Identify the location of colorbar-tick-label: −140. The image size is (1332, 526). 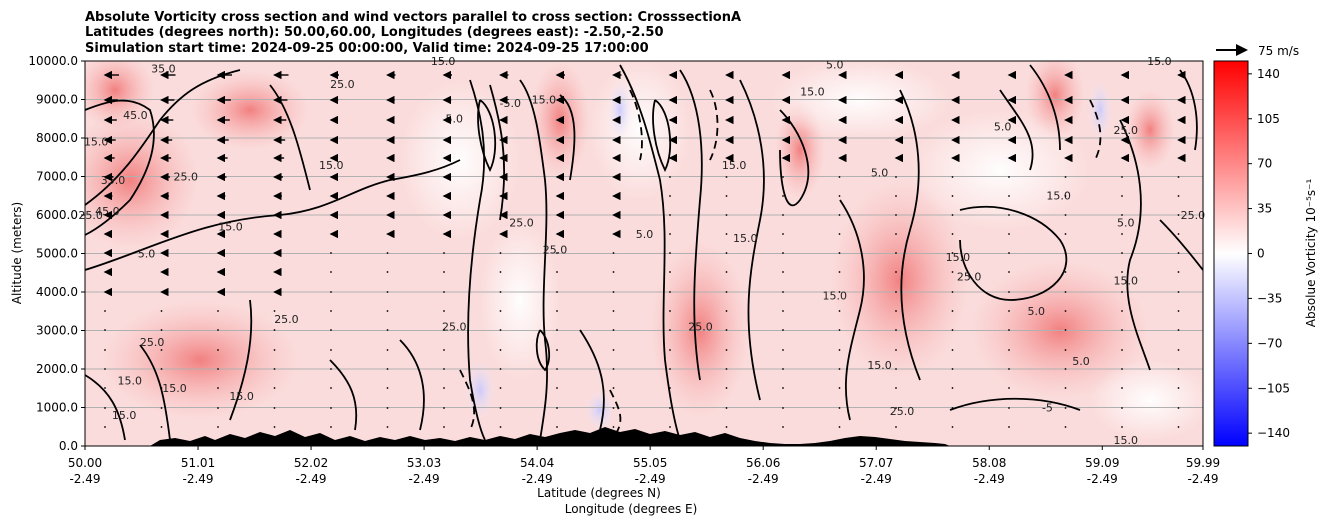
(1273, 433).